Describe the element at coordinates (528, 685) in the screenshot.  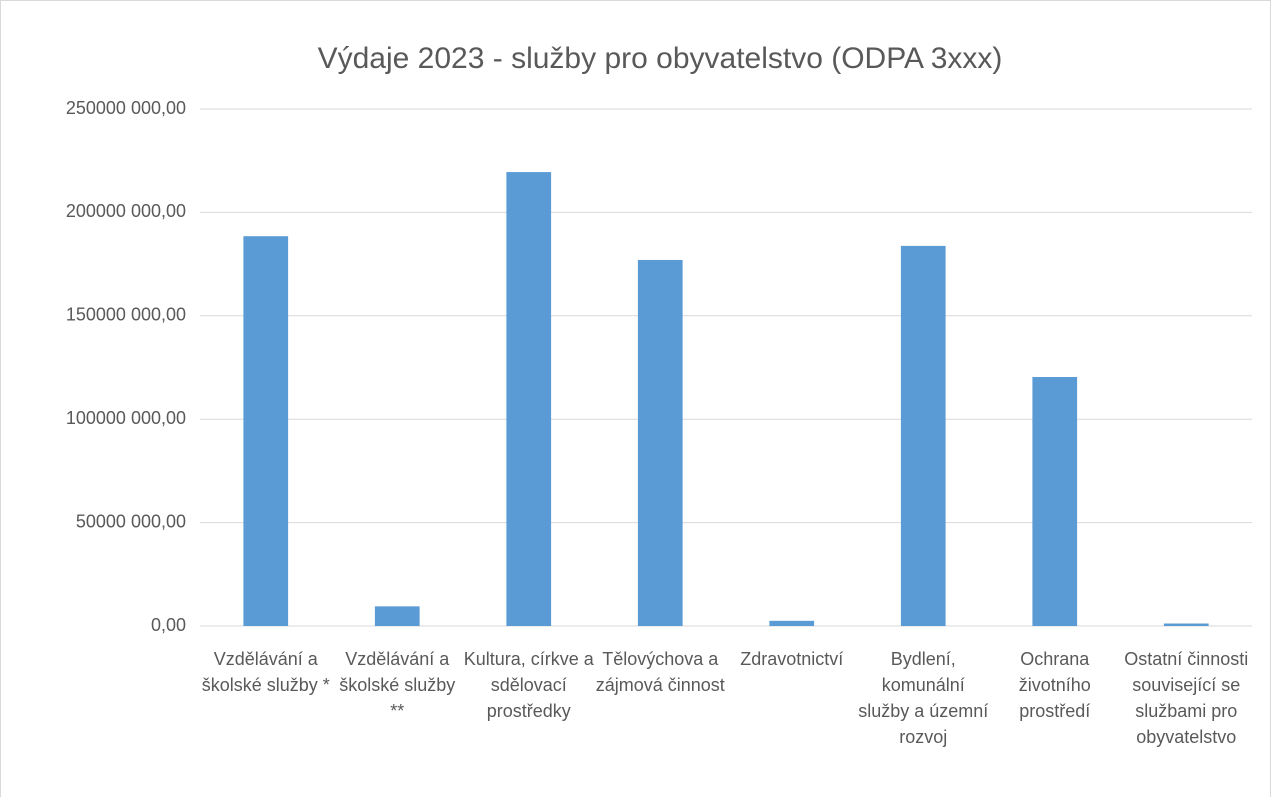
I see `x-tick-label: Kultura, církve a sdělovací prostředky` at that location.